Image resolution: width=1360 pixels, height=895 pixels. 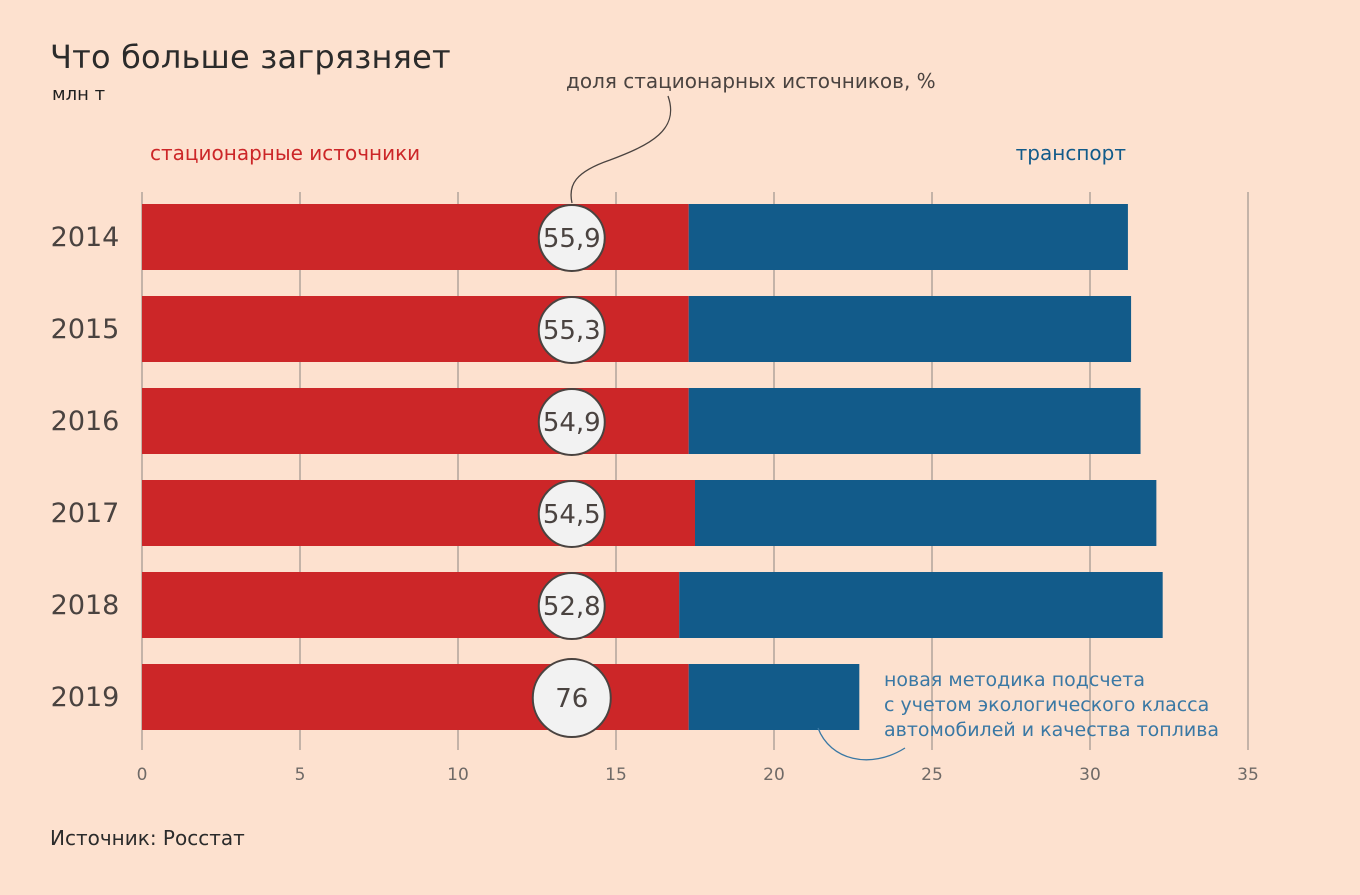 What do you see at coordinates (85, 605) in the screenshot?
I see `year-label: 2018` at bounding box center [85, 605].